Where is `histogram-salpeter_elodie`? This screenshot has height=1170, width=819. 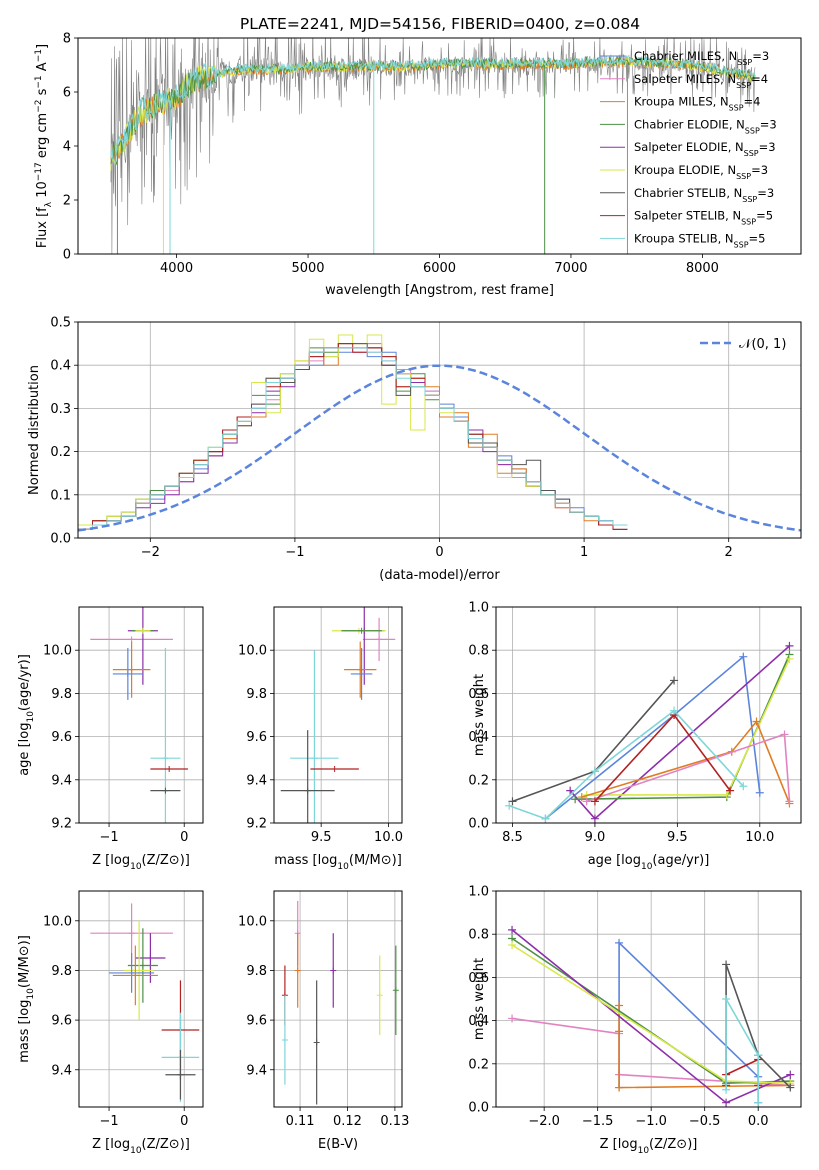 histogram-salpeter_elodie is located at coordinates (353, 438).